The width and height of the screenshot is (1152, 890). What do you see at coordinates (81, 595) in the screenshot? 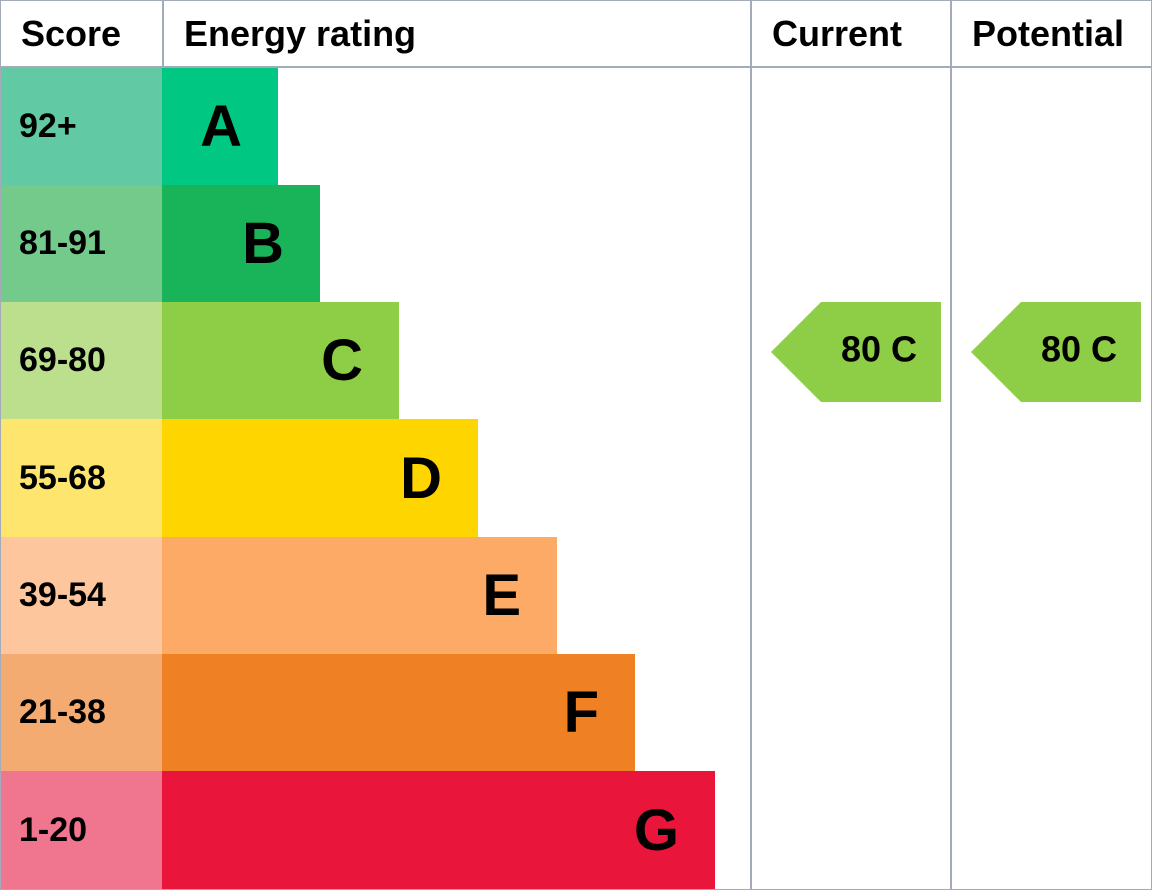
I see `score-cell: 39-54` at bounding box center [81, 595].